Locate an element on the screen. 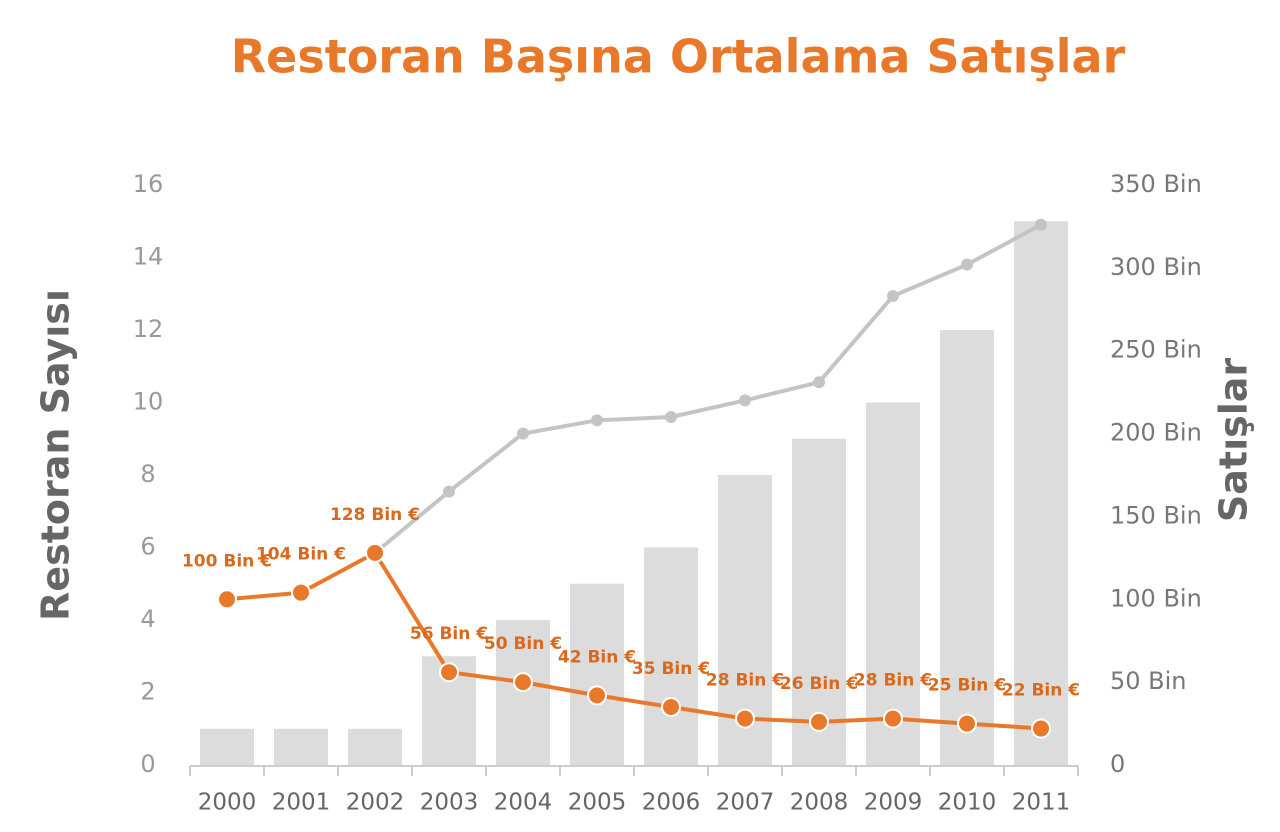 Image resolution: width=1280 pixels, height=832 pixels. y2-tick-label: 100 Bin is located at coordinates (1156, 598).